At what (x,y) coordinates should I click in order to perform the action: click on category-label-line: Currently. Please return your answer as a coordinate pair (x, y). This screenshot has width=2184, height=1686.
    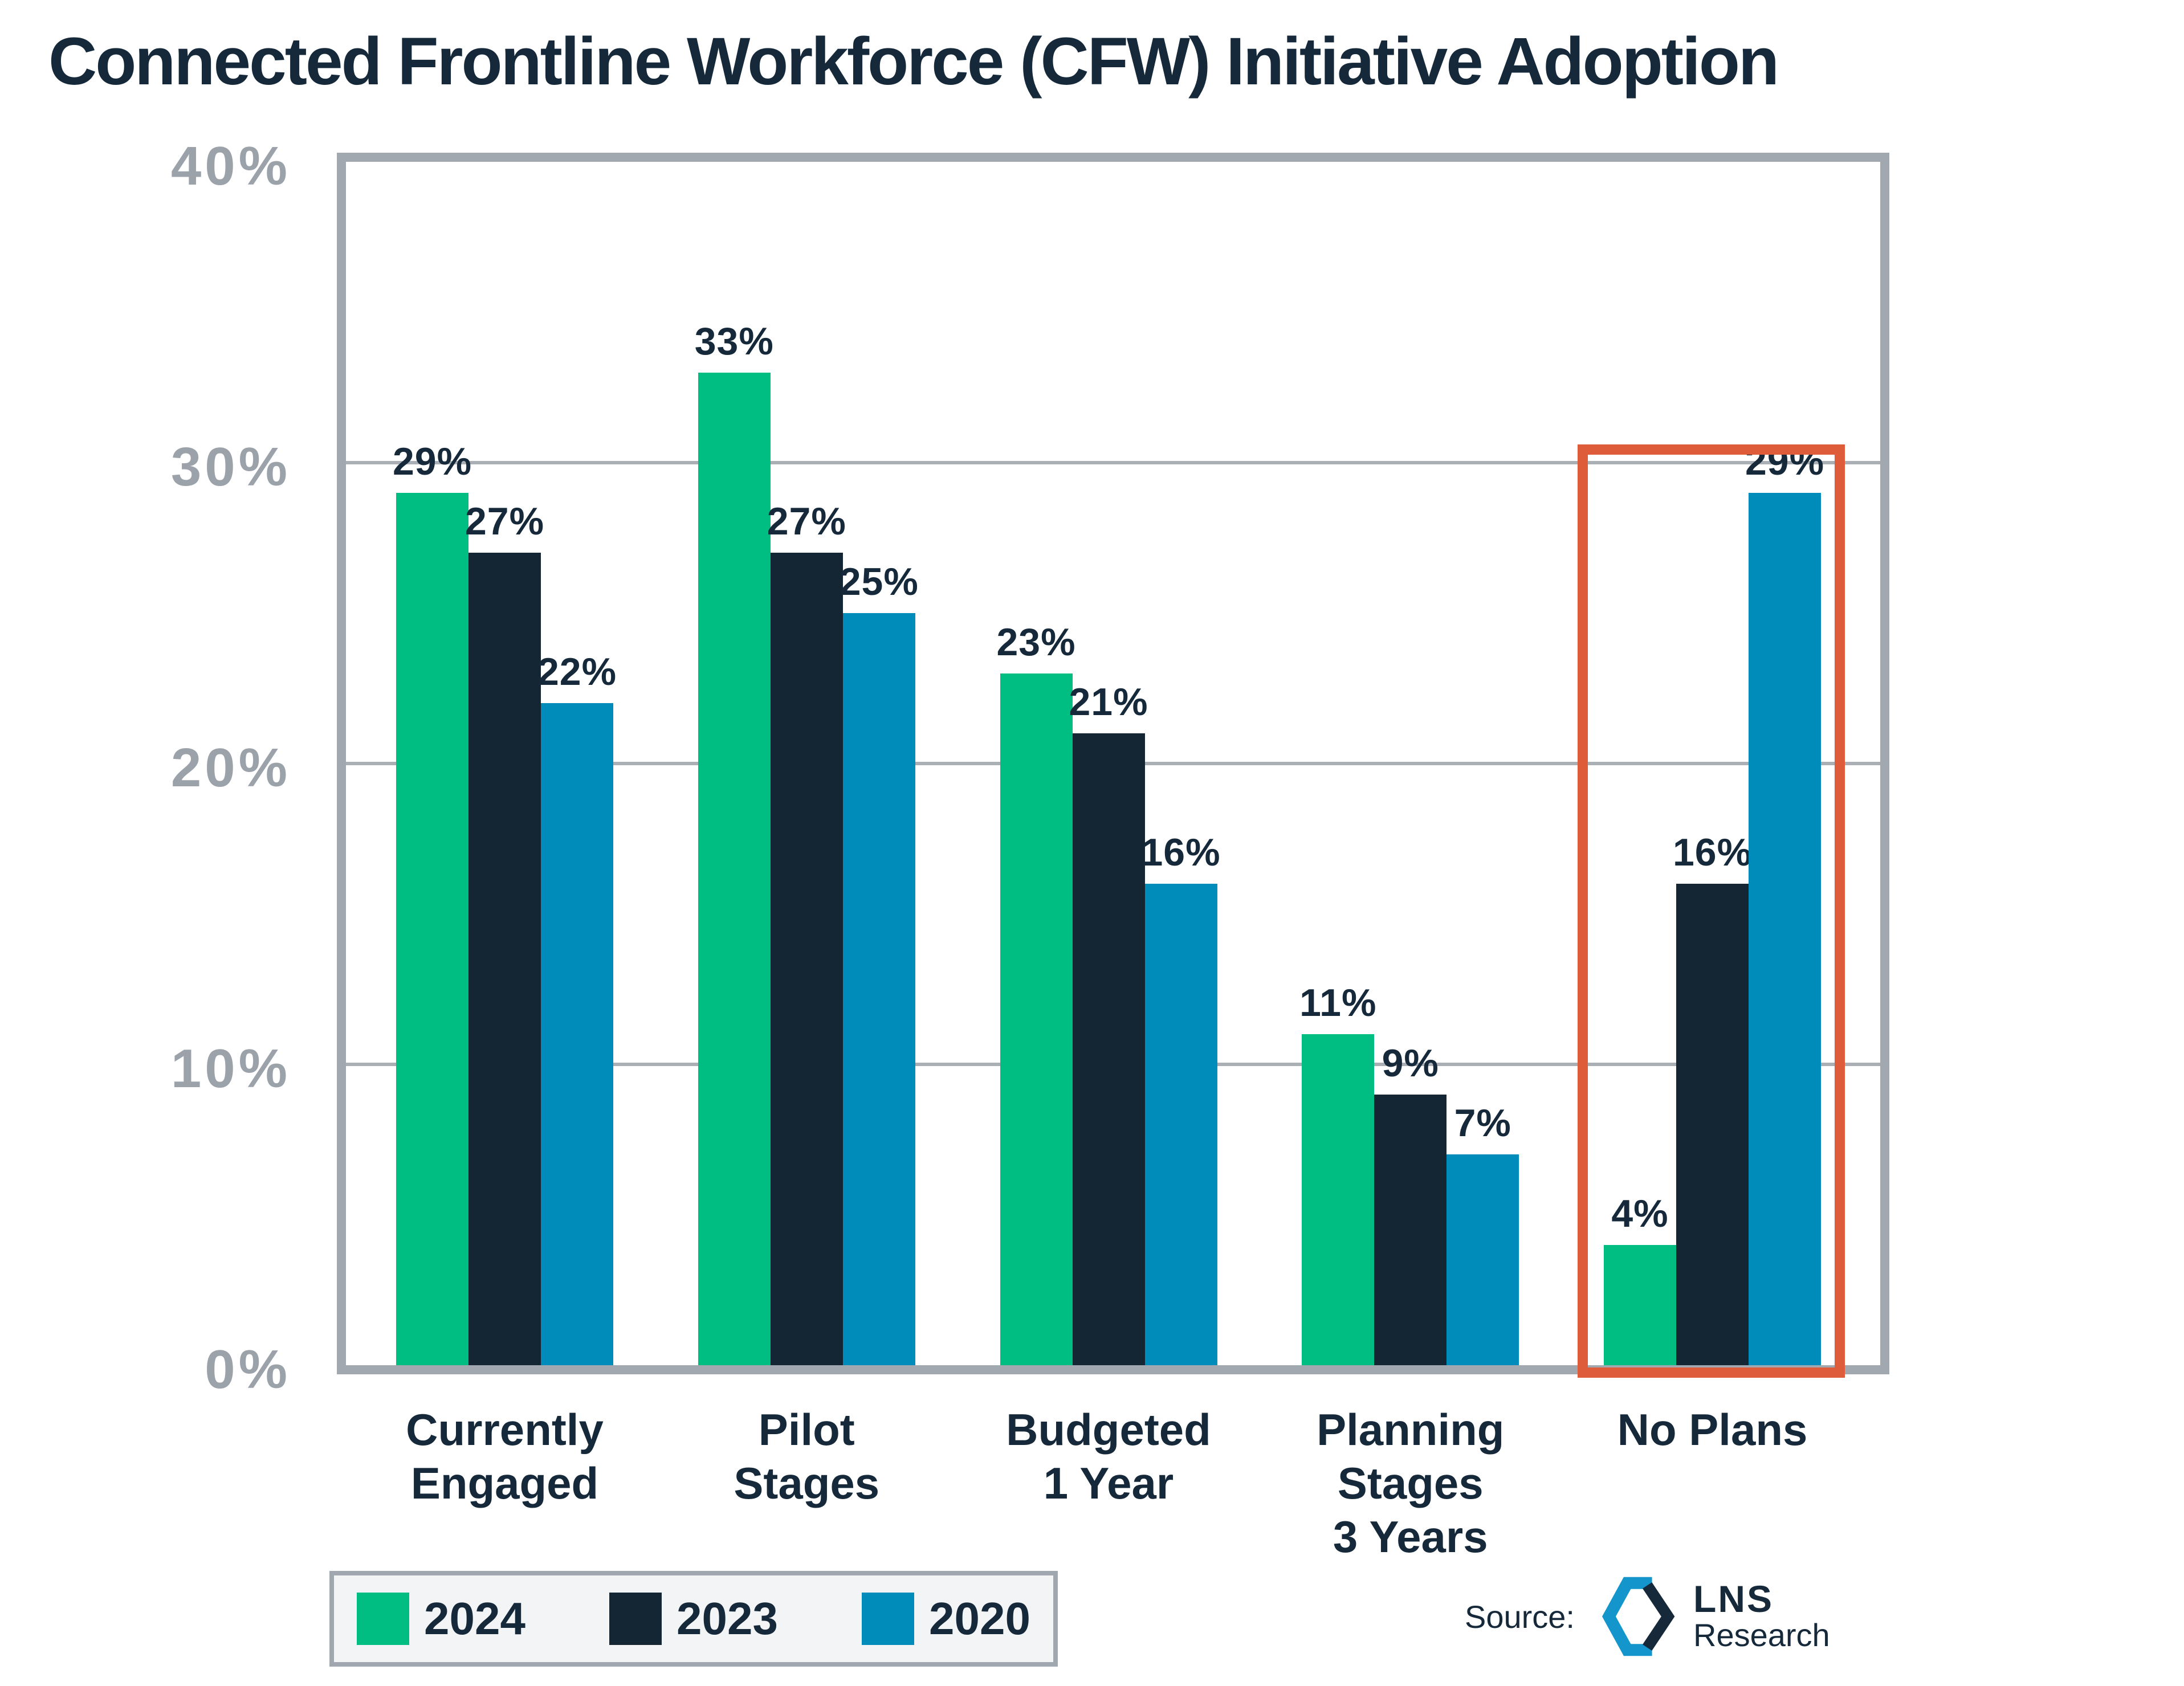
    Looking at the image, I should click on (505, 1430).